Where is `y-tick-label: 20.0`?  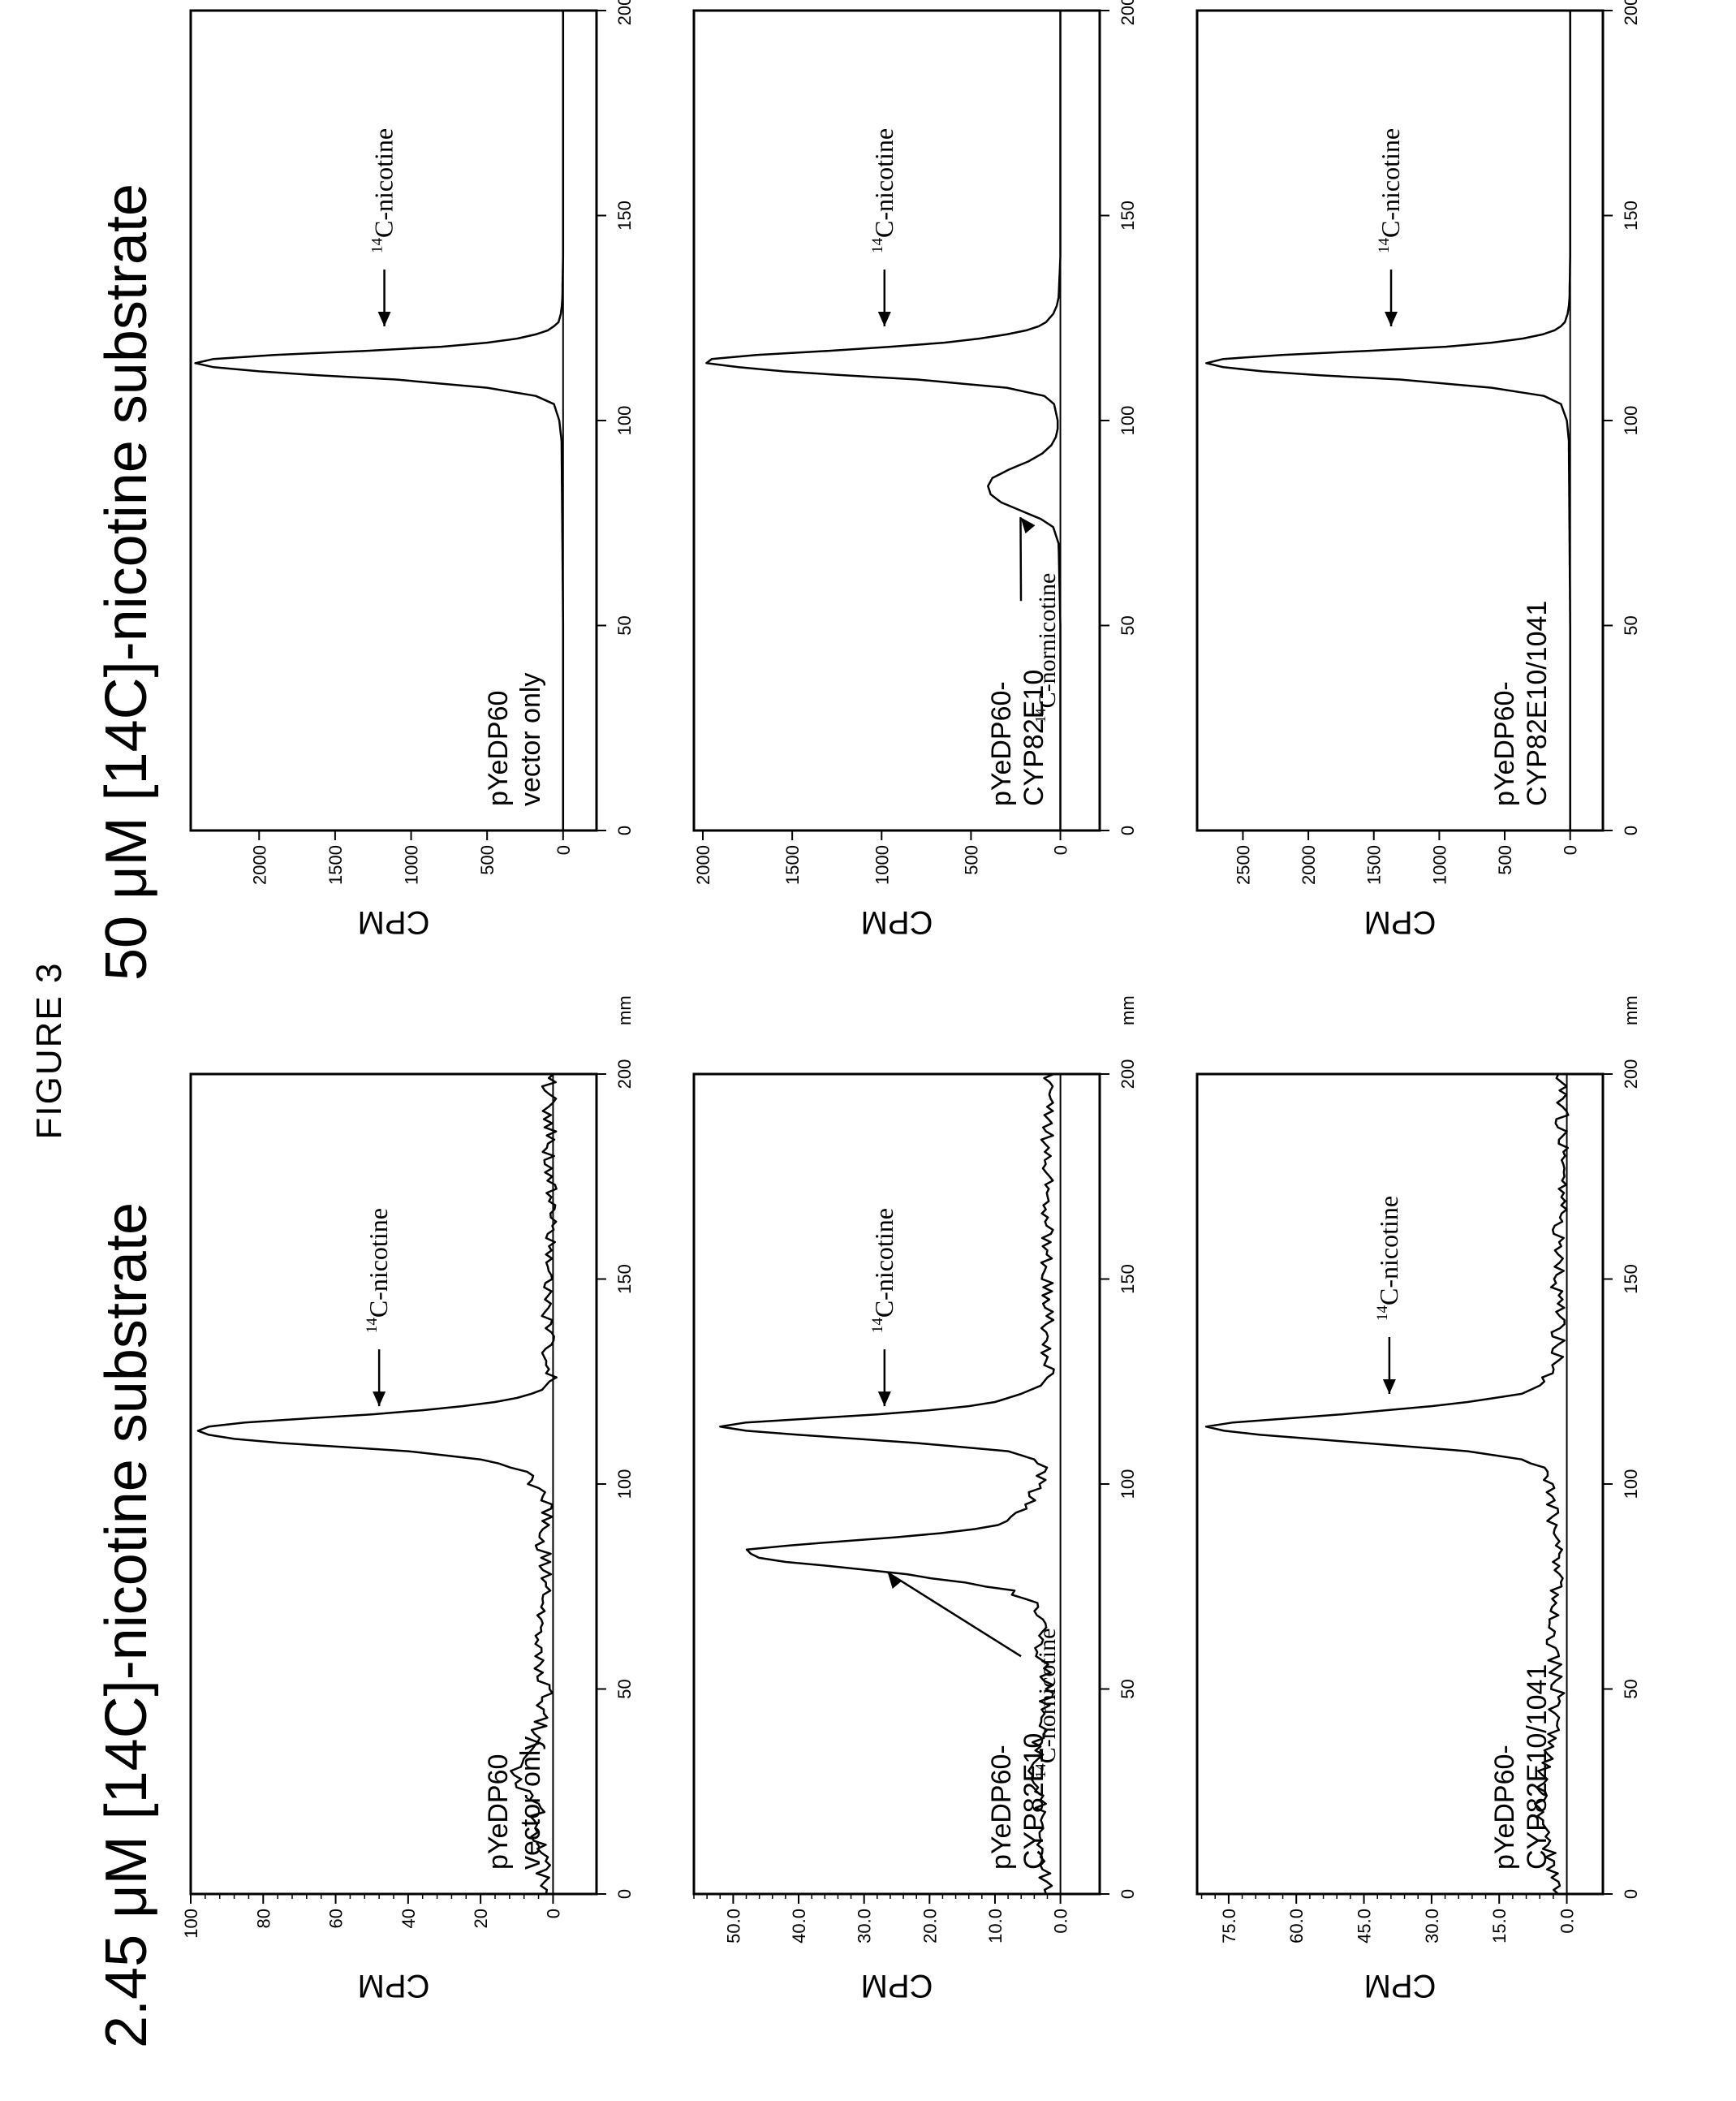 y-tick-label: 20.0 is located at coordinates (930, 1927).